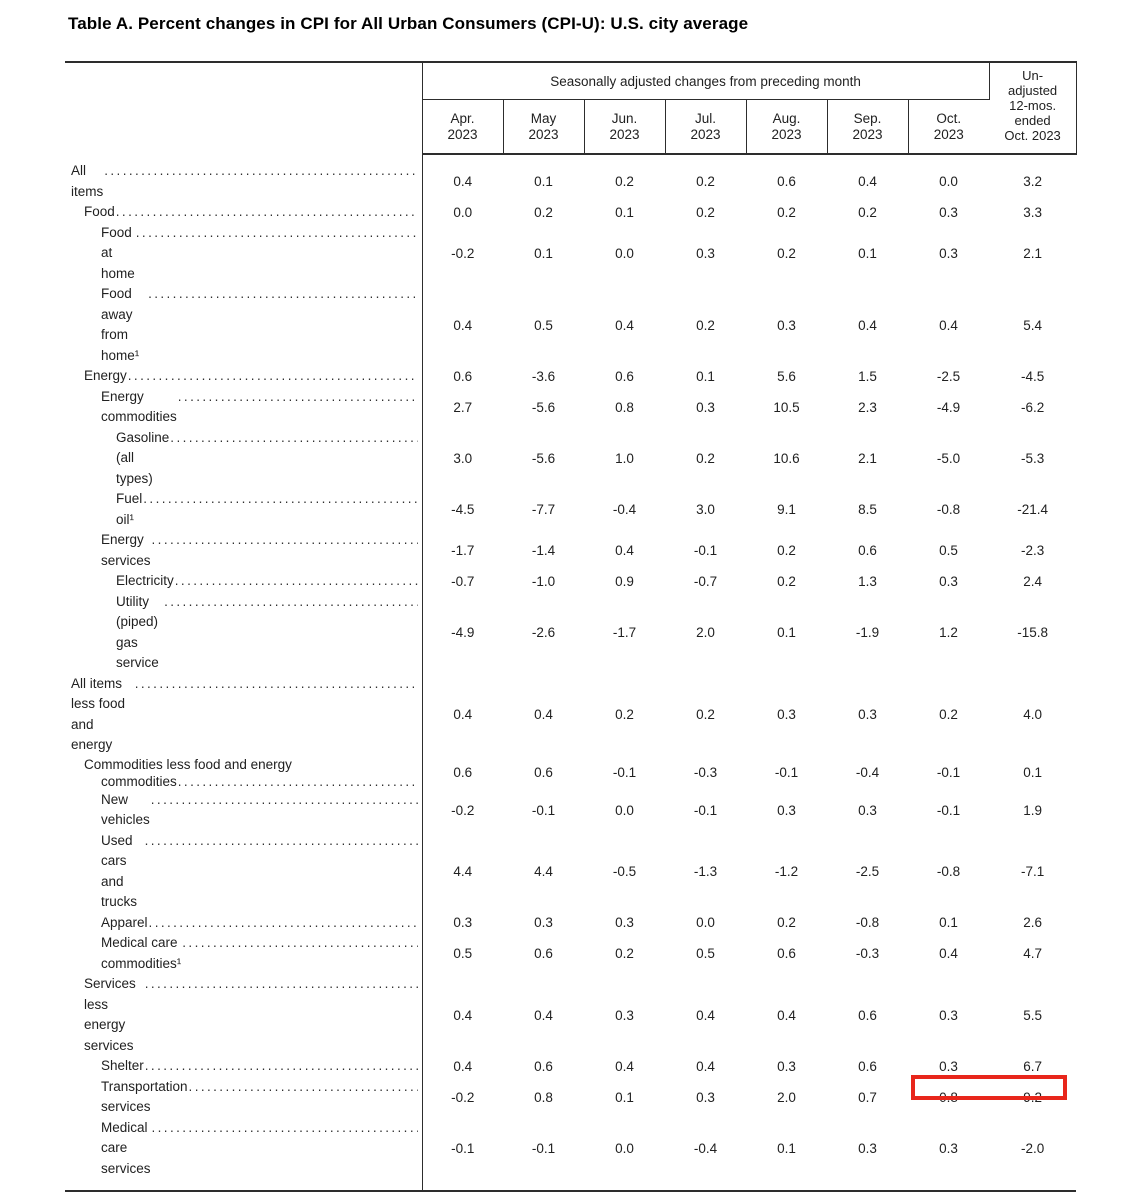 This screenshot has height=1192, width=1136. Describe the element at coordinates (1032, 1148) in the screenshot. I see `value-cell: -2.0` at that location.